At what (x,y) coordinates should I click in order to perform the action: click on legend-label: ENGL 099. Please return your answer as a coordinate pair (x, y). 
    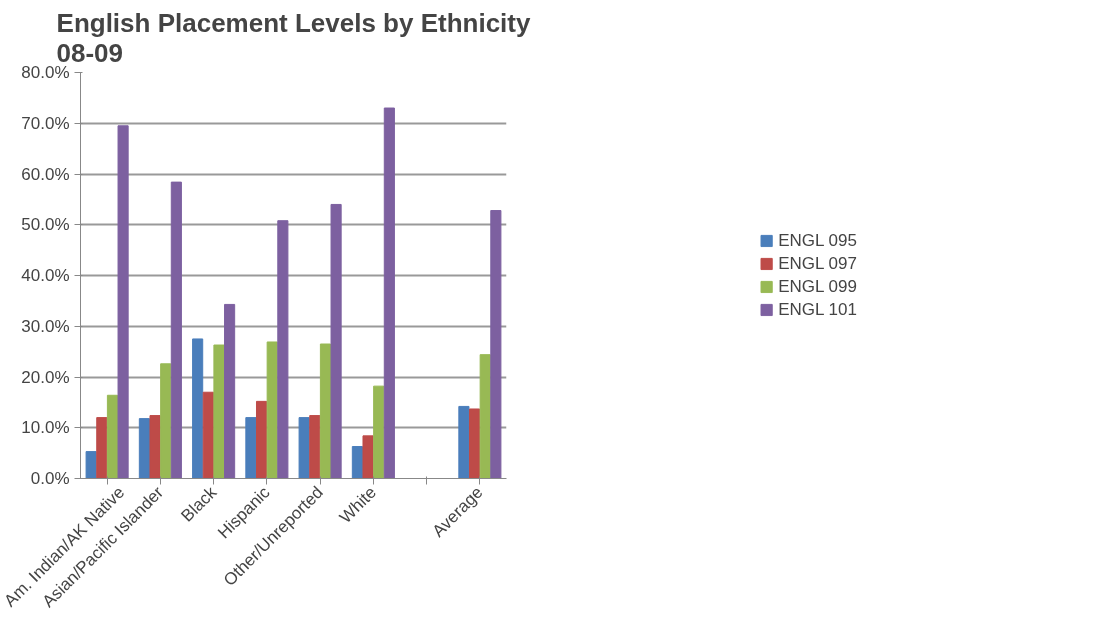
    Looking at the image, I should click on (817, 286).